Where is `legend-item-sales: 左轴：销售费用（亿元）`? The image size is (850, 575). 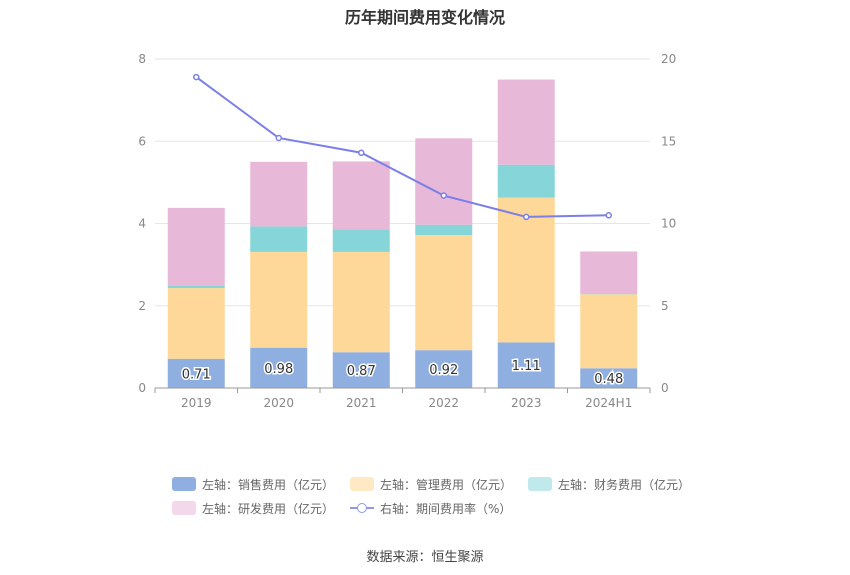 legend-item-sales: 左轴：销售费用（亿元） is located at coordinates (253, 484).